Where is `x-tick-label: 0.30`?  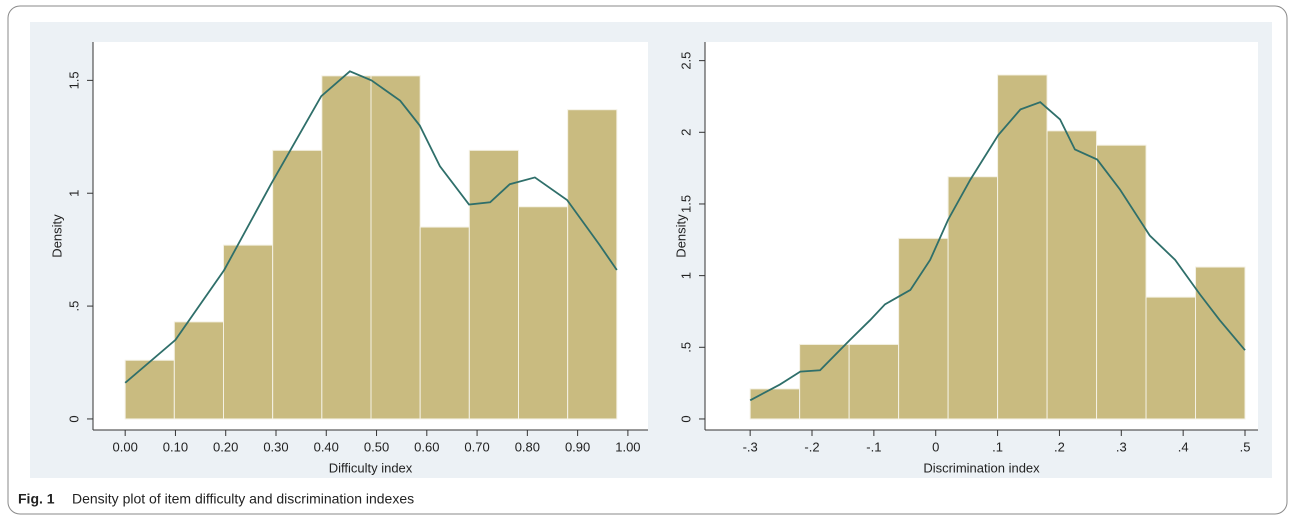
x-tick-label: 0.30 is located at coordinates (275, 446).